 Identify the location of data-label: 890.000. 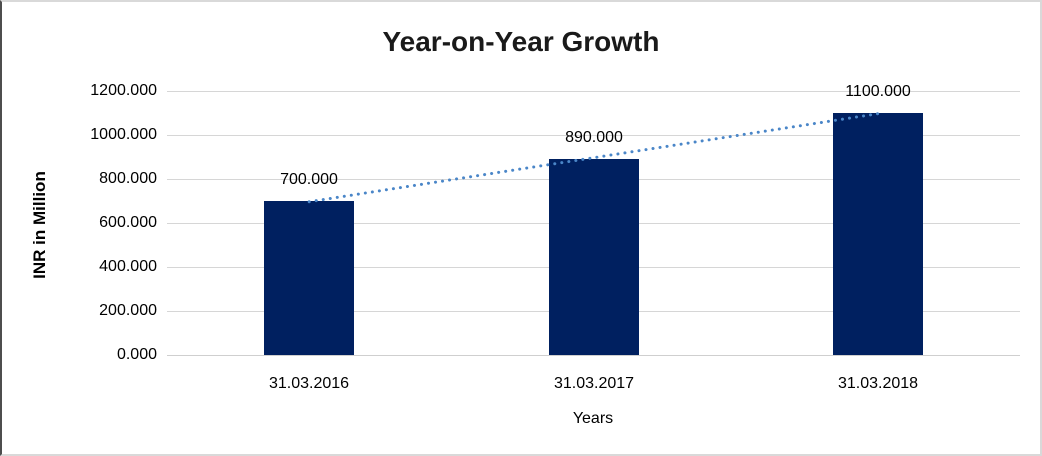
(594, 137).